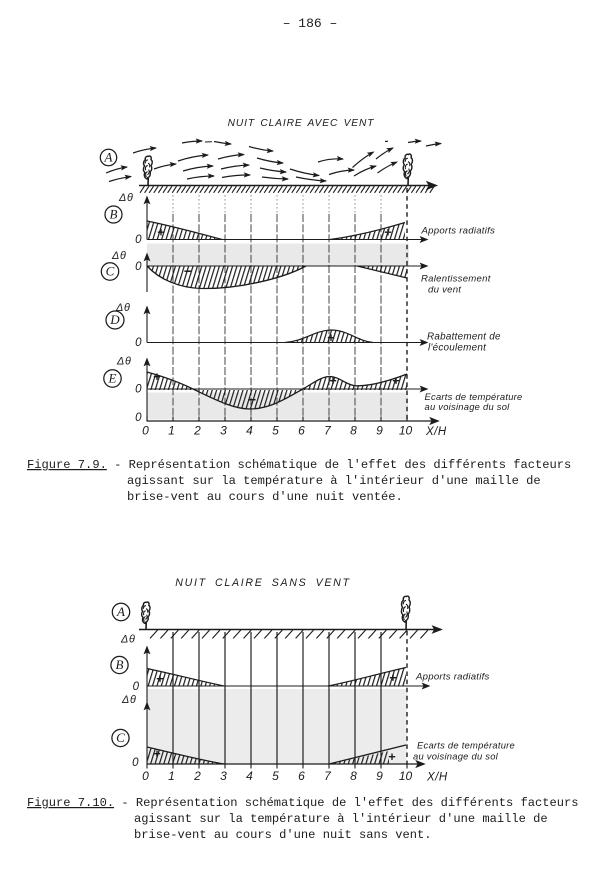  Describe the element at coordinates (301, 123) in the screenshot. I see `svg-text: NUIT CLAIRE AVEC VENT` at that location.